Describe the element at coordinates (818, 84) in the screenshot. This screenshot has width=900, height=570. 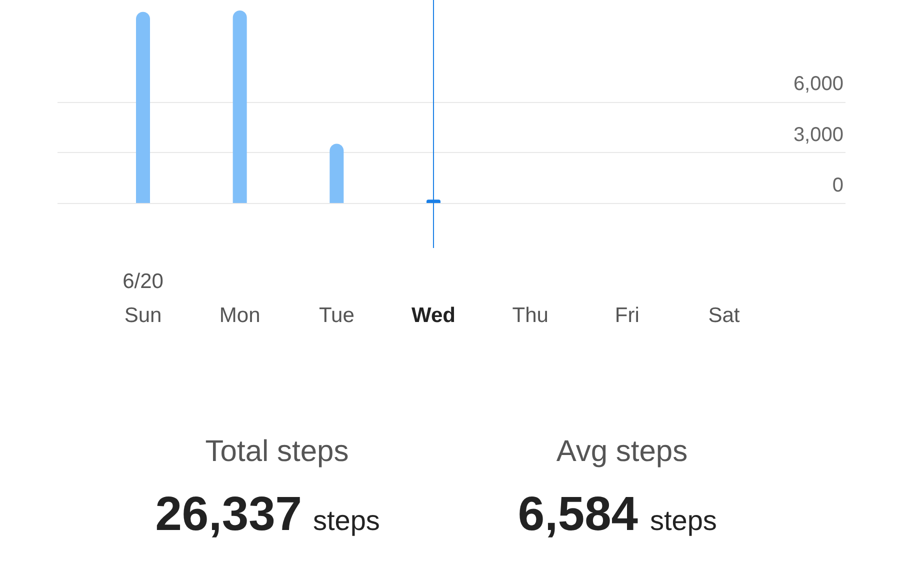
I see `y-tick-label: 6,000` at that location.